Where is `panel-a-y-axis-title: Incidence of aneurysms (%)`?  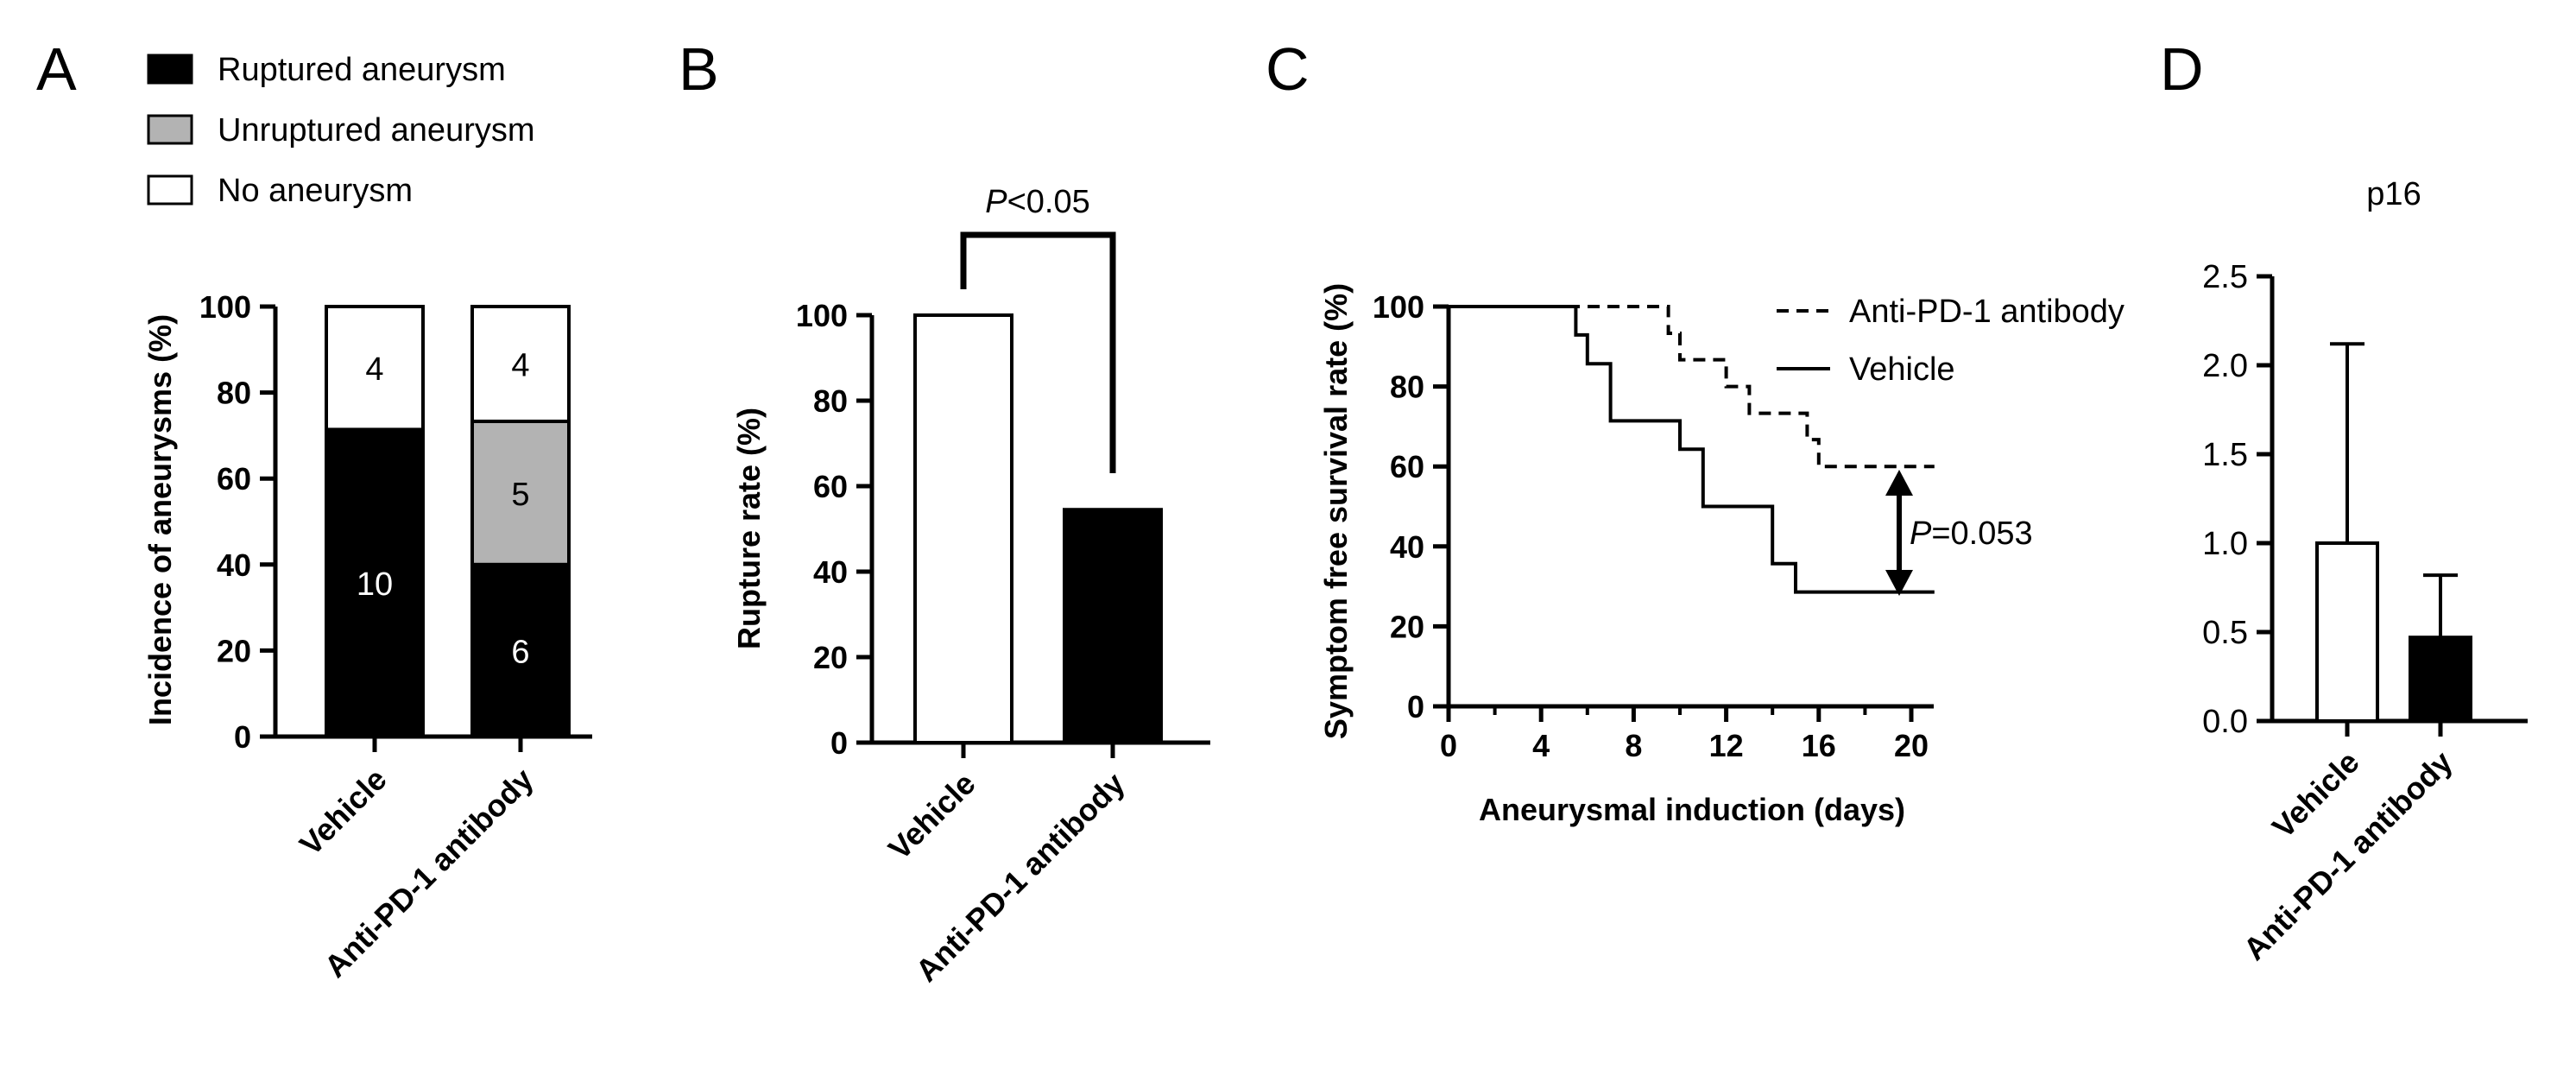
panel-a-y-axis-title: Incidence of aneurysms (%) is located at coordinates (160, 519).